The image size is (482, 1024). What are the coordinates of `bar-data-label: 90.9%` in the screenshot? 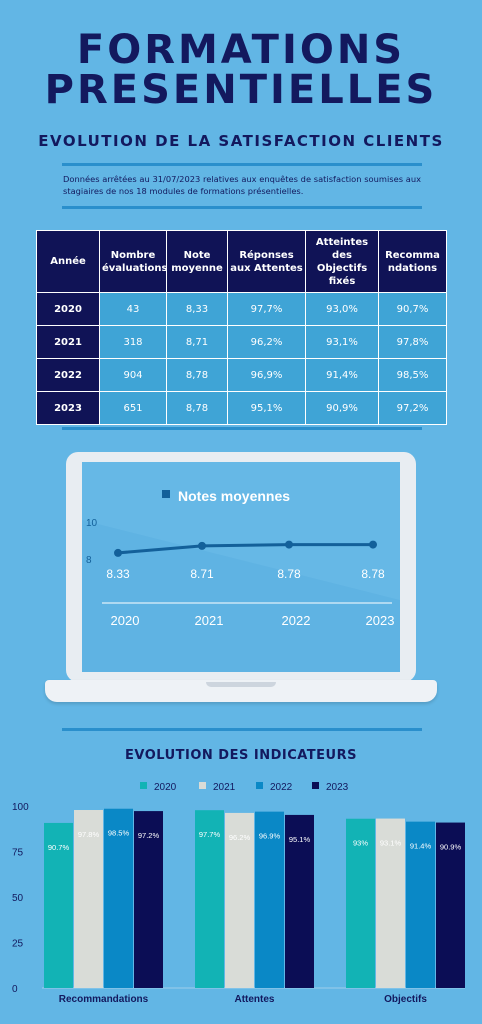 It's located at (451, 847).